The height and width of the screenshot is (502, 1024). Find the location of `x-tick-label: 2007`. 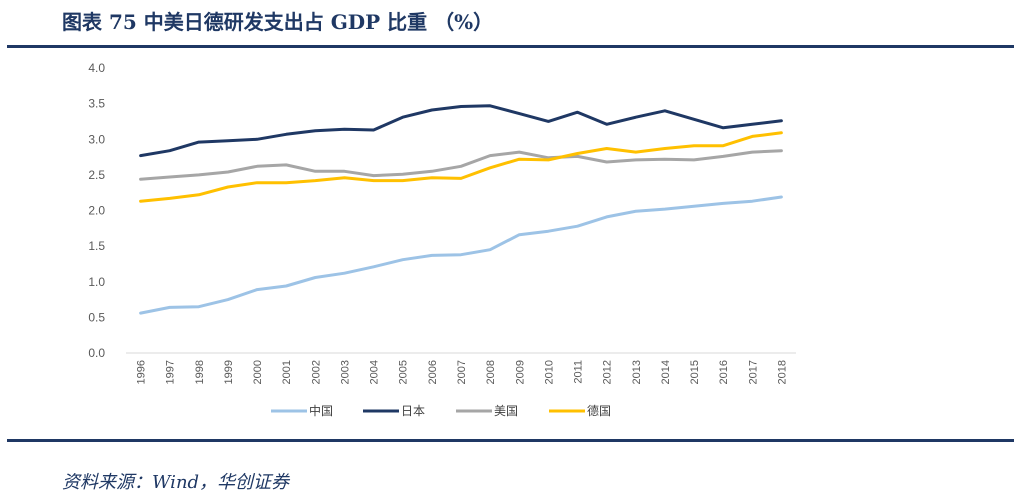

x-tick-label: 2007 is located at coordinates (462, 372).